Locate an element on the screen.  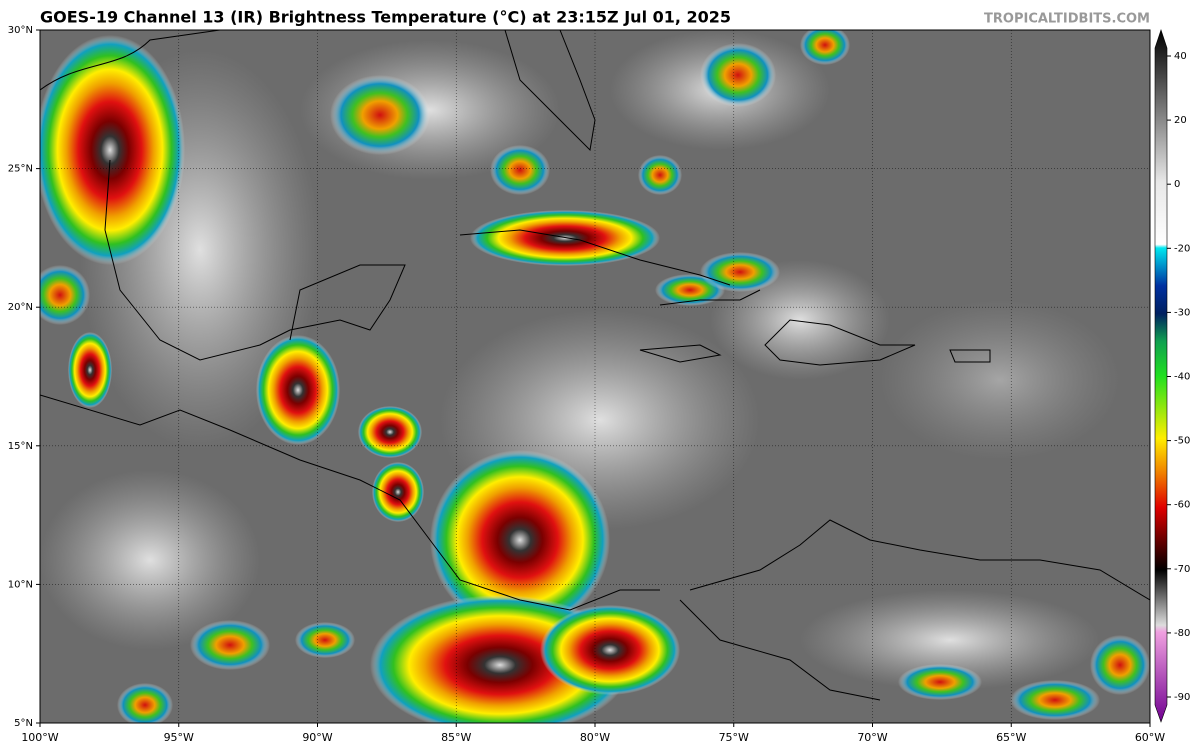
lon-tick-label: 65°W is located at coordinates (1011, 737).